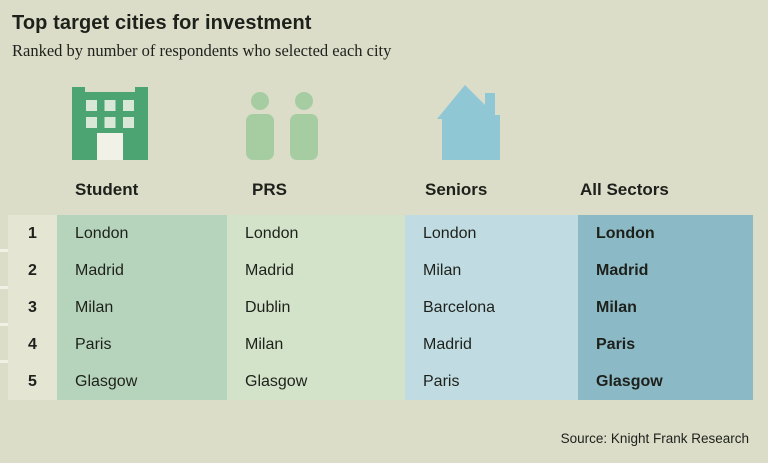  What do you see at coordinates (142, 270) in the screenshot?
I see `student-cell: Madrid` at bounding box center [142, 270].